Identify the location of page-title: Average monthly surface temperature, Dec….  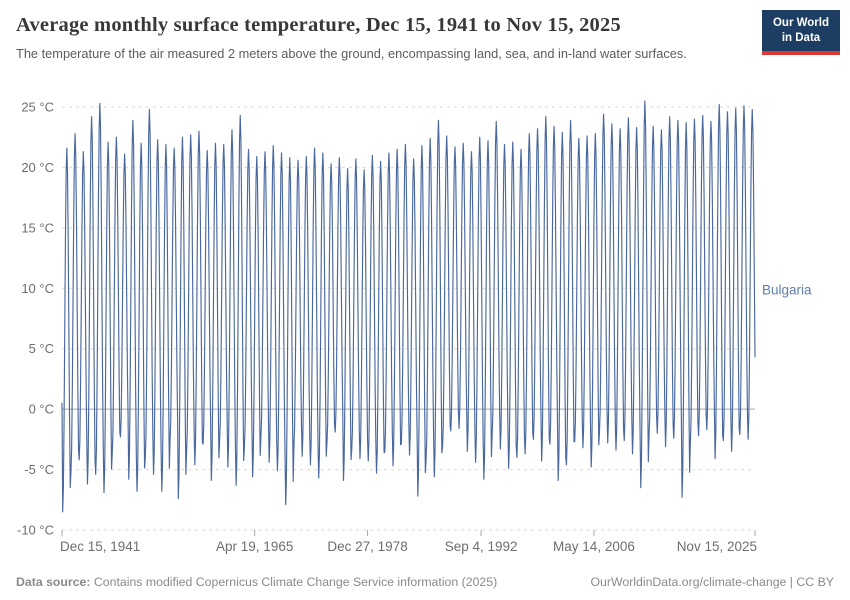
(318, 25).